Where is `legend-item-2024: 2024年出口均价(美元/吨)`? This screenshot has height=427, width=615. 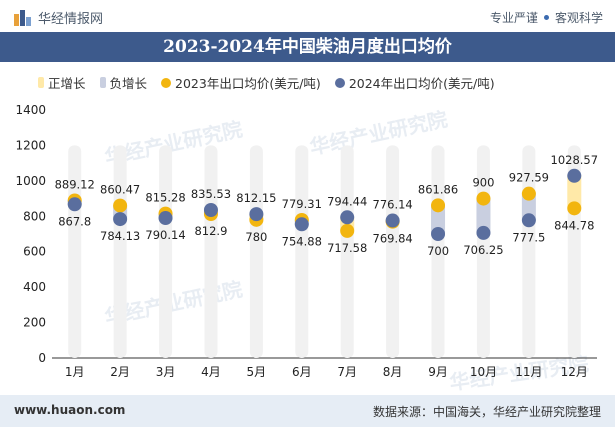 legend-item-2024: 2024年出口均价(美元/吨) is located at coordinates (414, 82).